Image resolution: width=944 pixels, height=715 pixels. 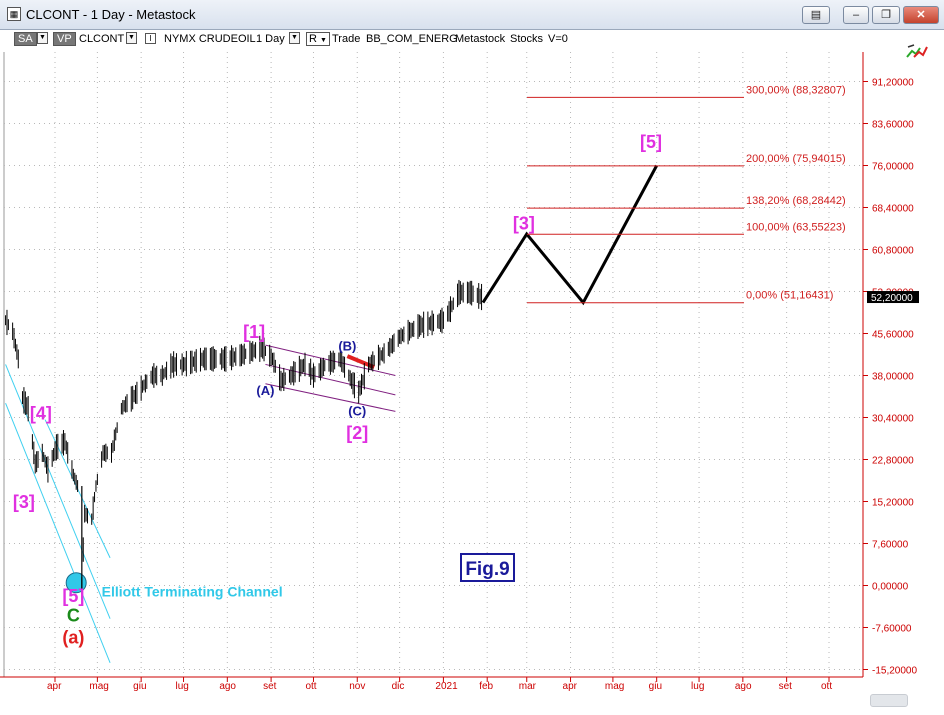 I want to click on datasource-label: BB_COM_ENERG, so click(x=412, y=39).